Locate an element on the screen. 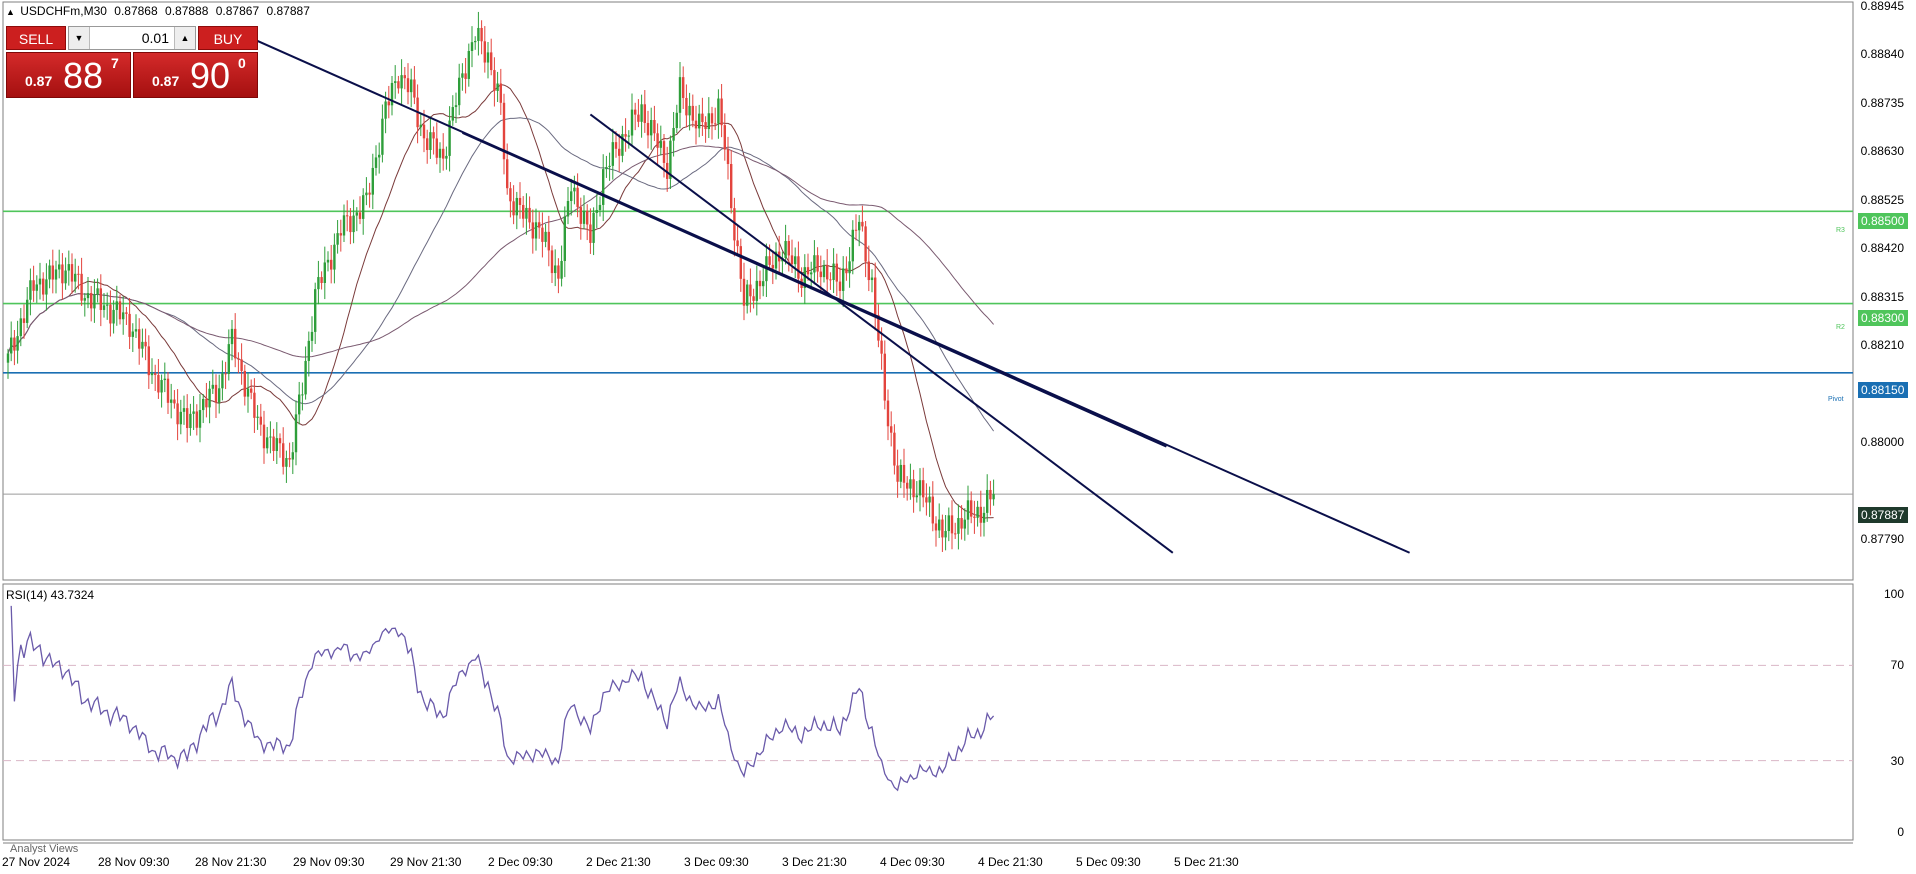 The width and height of the screenshot is (1916, 874). buy-price-button: 0.87 90 0 is located at coordinates (195, 75).